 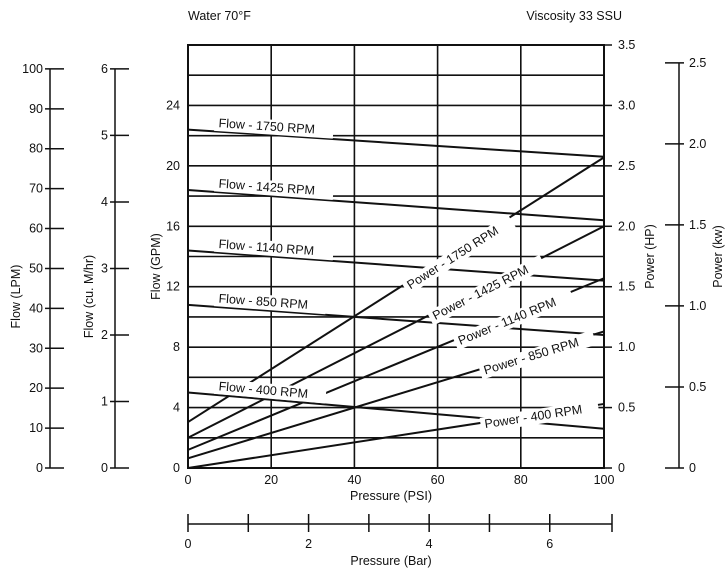 What do you see at coordinates (173, 226) in the screenshot?
I see `gpm-tick-label: 16` at bounding box center [173, 226].